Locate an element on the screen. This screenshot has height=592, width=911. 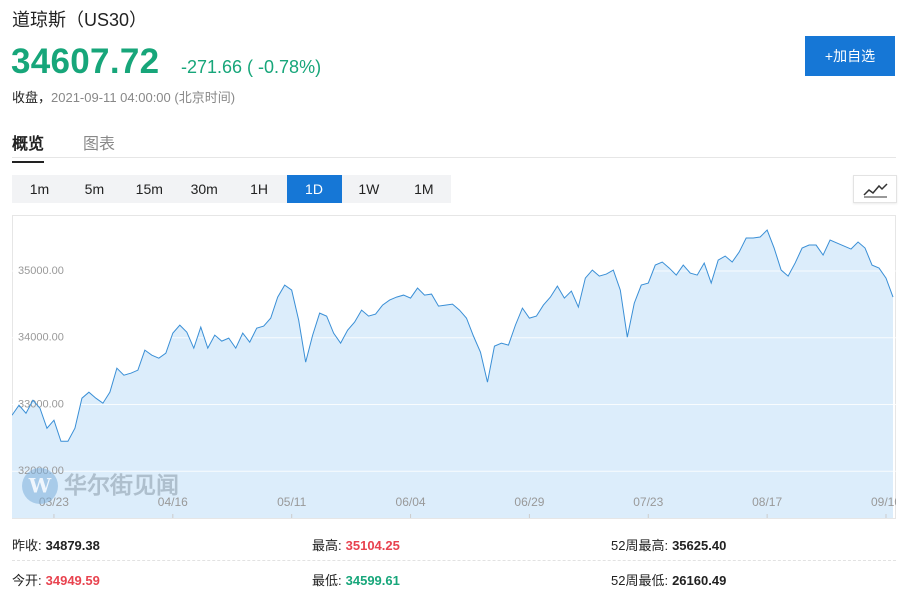
chart-type-button is located at coordinates (875, 189).